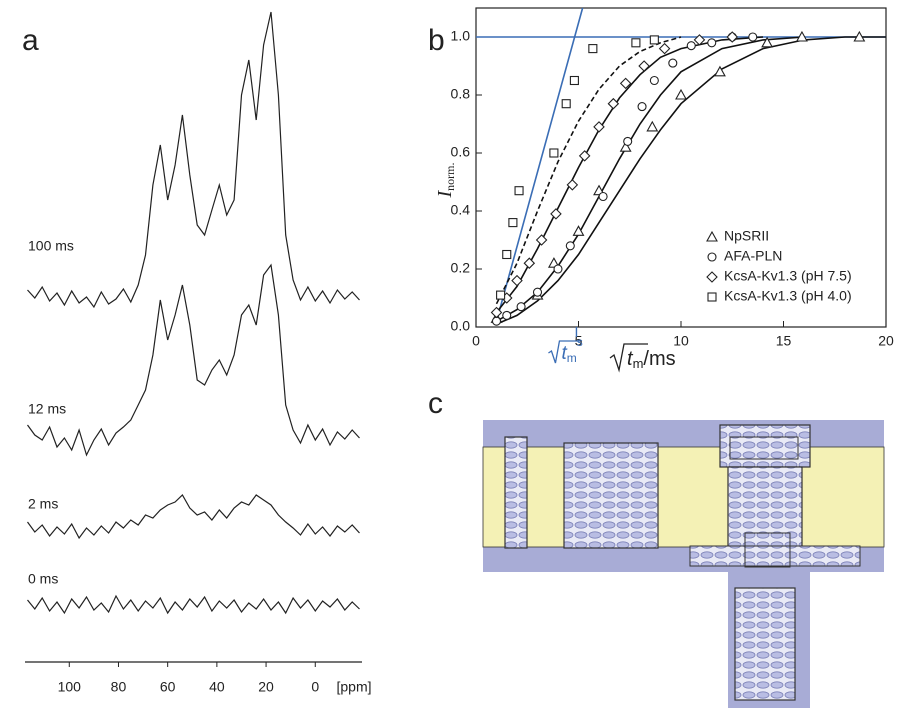  I want to click on trace-label: 100 ms, so click(51, 246).